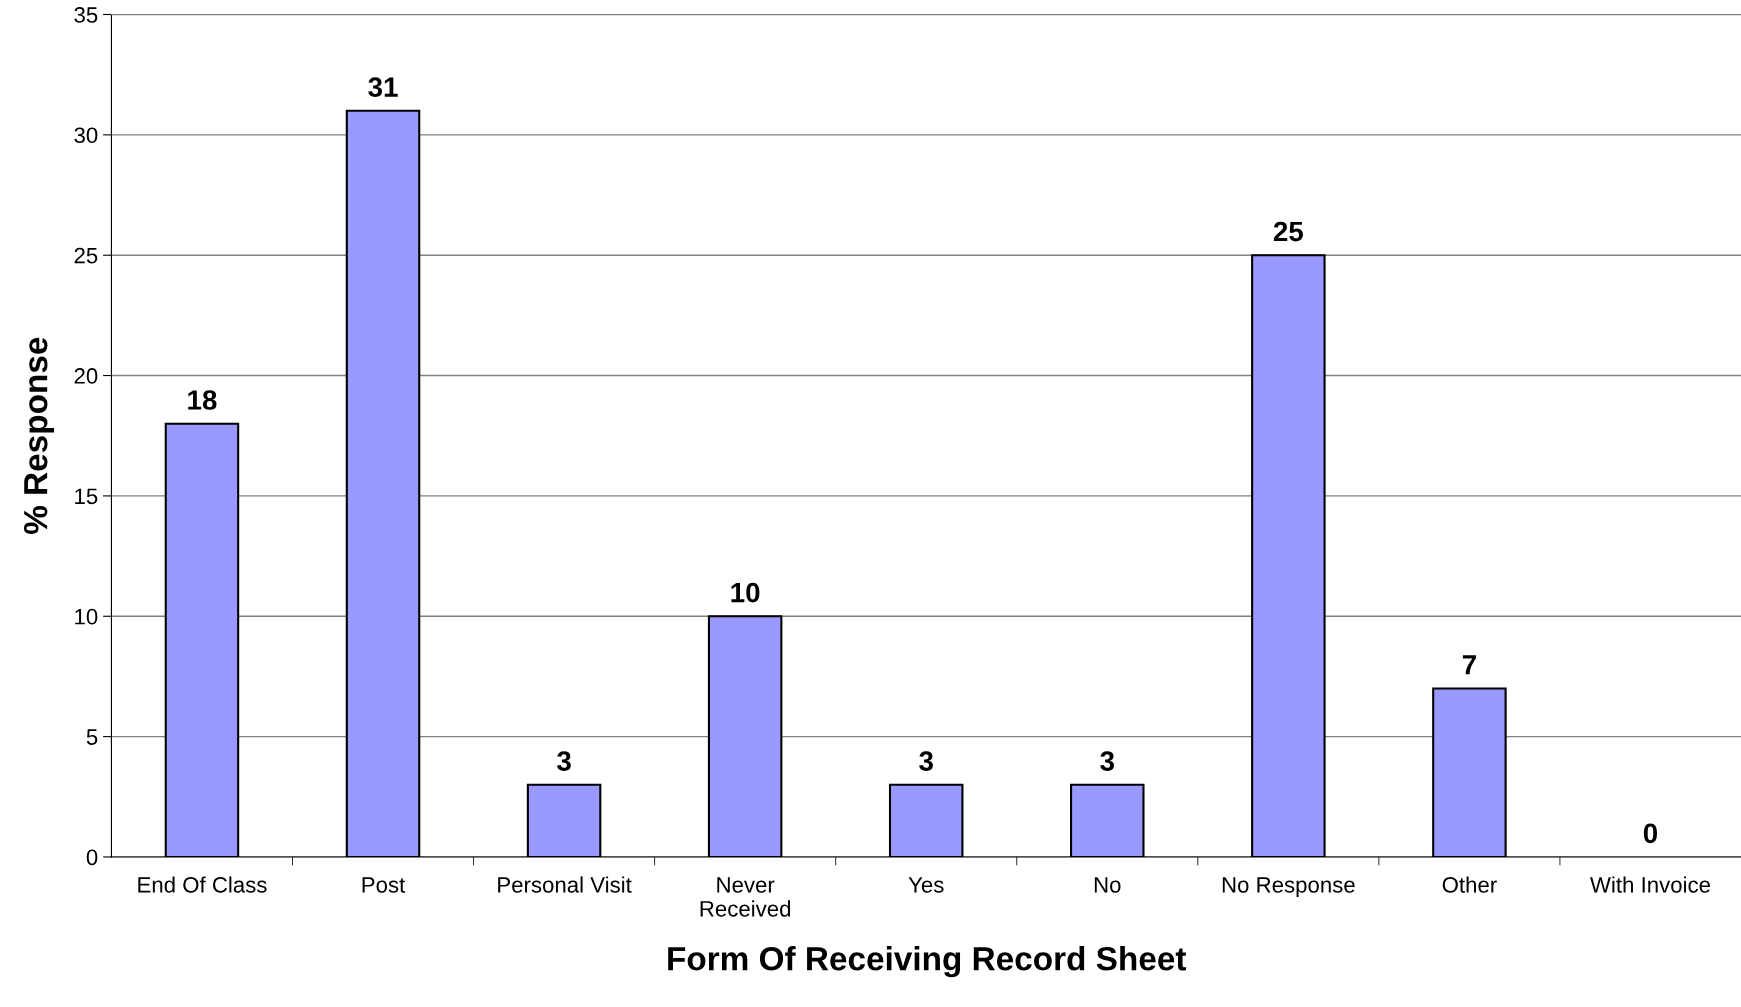 The image size is (1741, 1007). I want to click on x-tick-label: With Invoice, so click(1650, 884).